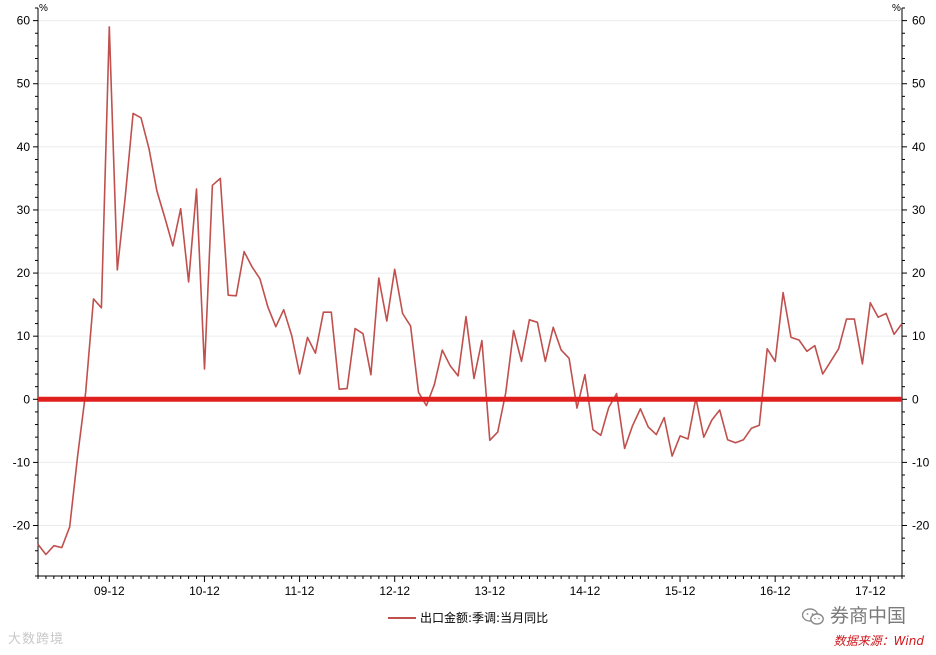 This screenshot has height=655, width=936. I want to click on y-tick-label-right: 0, so click(915, 399).